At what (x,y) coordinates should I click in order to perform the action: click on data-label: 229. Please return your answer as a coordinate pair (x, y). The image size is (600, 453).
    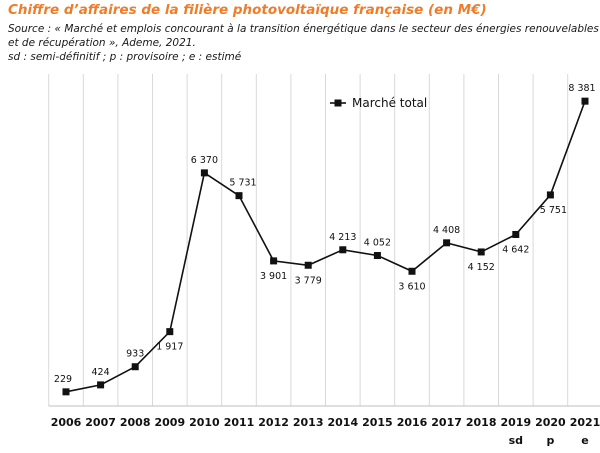
    Looking at the image, I should click on (63, 379).